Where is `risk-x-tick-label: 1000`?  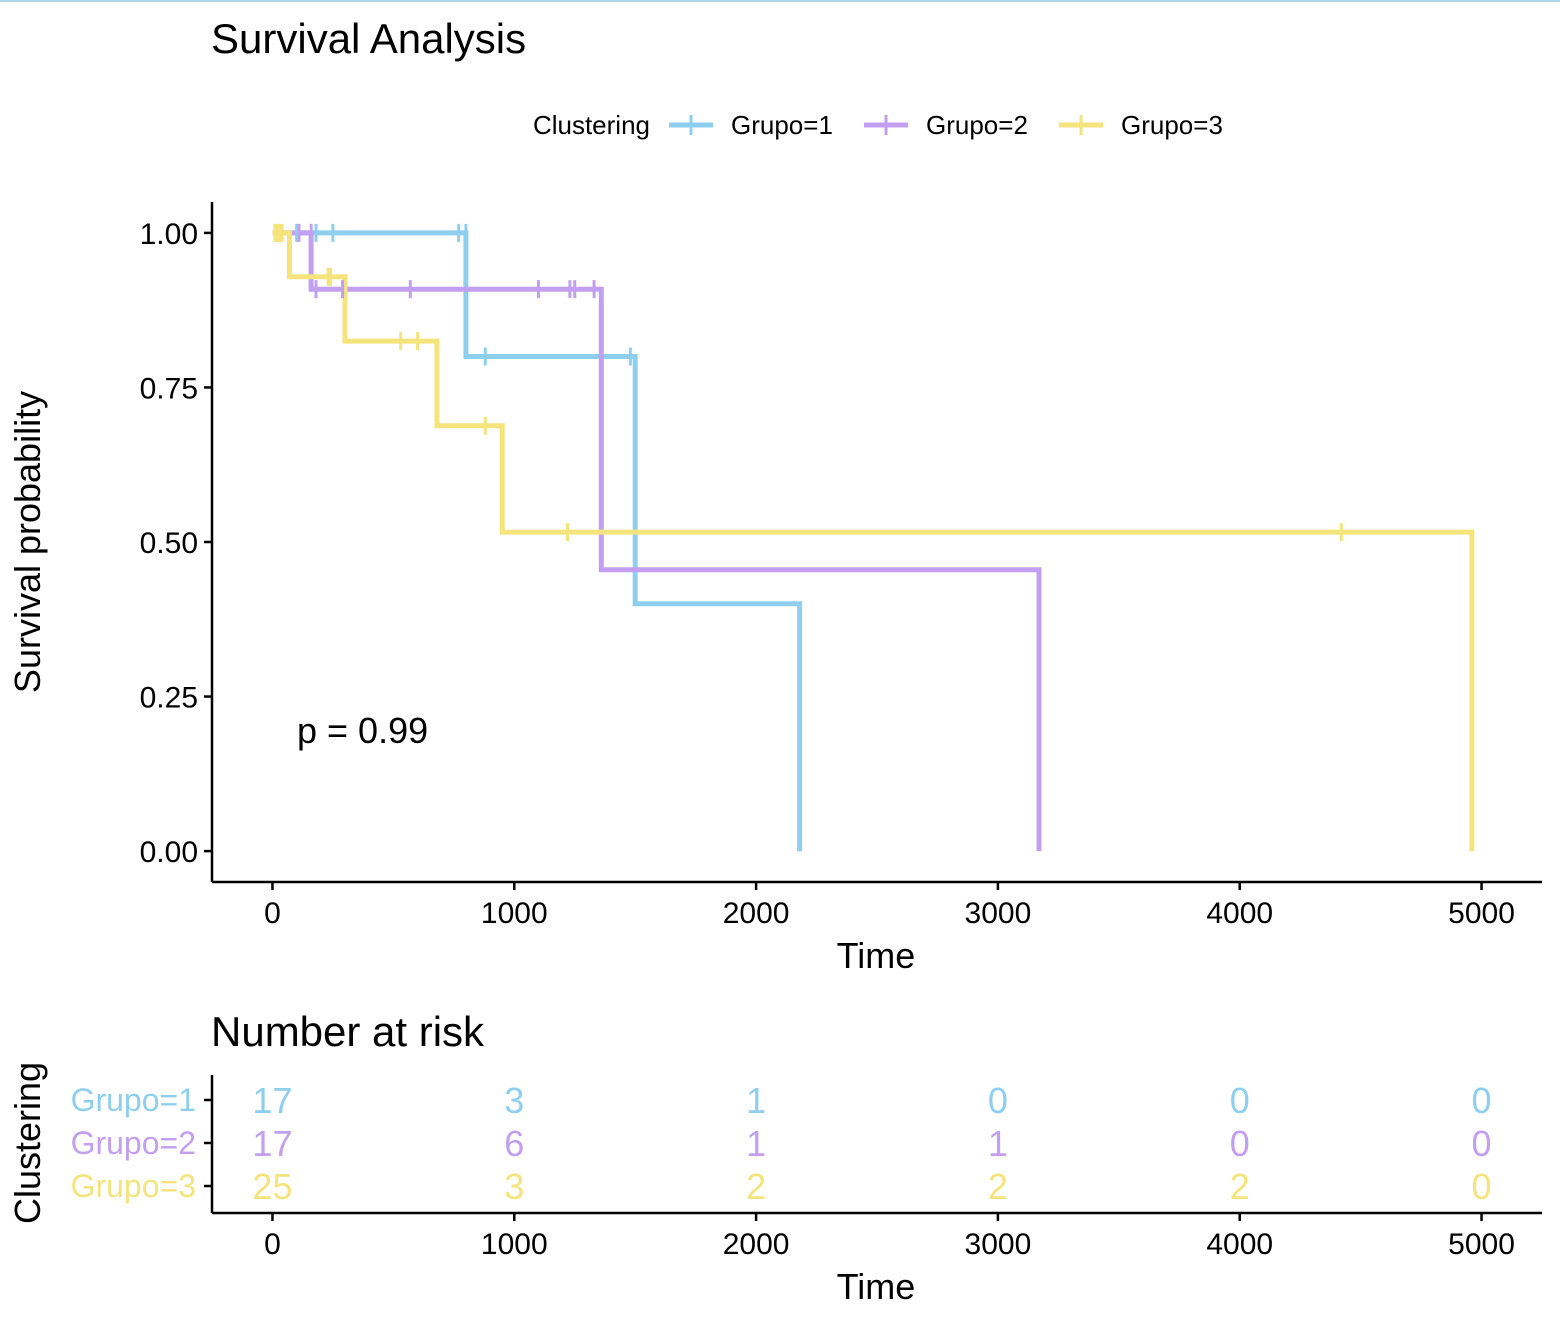 risk-x-tick-label: 1000 is located at coordinates (514, 1244).